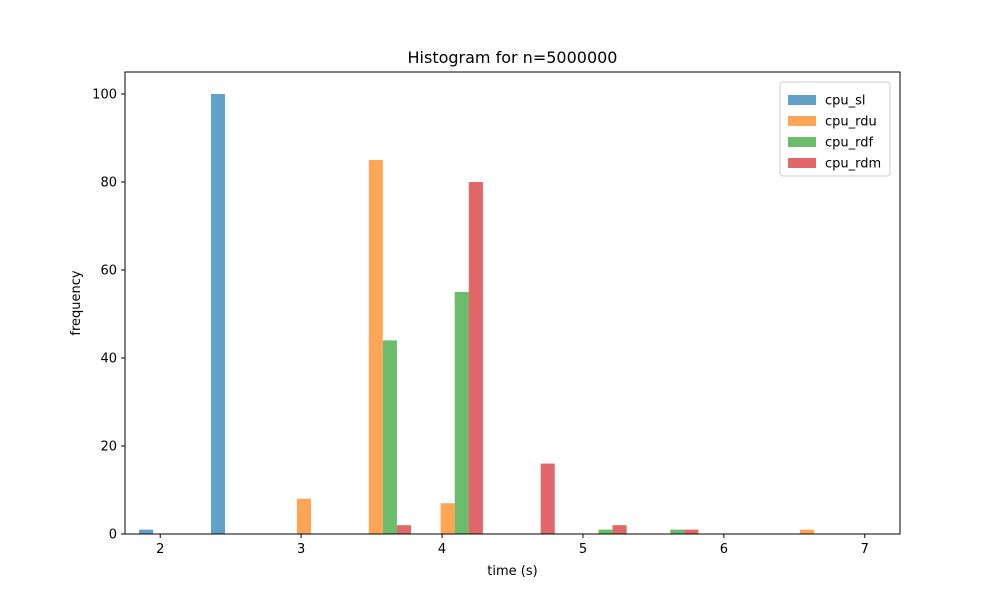 This screenshot has width=1000, height=600. What do you see at coordinates (108, 271) in the screenshot?
I see `y-tick-label: 60` at bounding box center [108, 271].